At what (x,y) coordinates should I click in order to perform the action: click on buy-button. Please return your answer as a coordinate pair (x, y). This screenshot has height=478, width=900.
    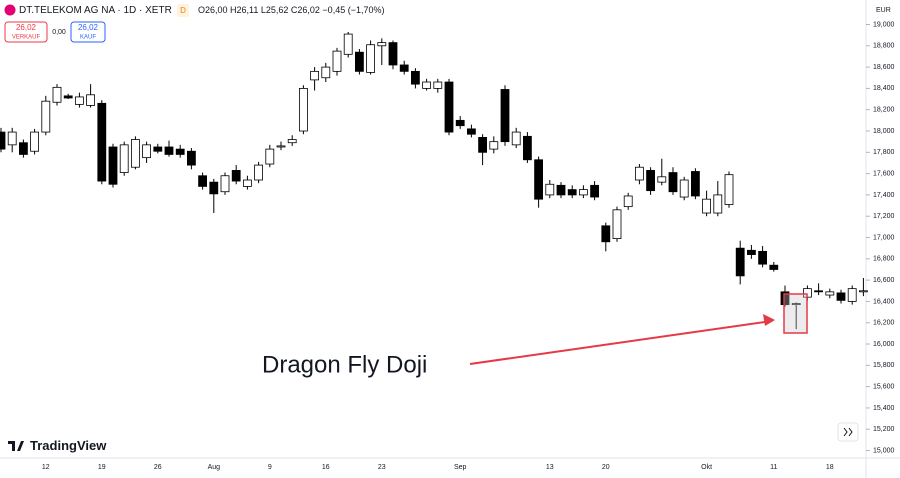
    Looking at the image, I should click on (88, 32).